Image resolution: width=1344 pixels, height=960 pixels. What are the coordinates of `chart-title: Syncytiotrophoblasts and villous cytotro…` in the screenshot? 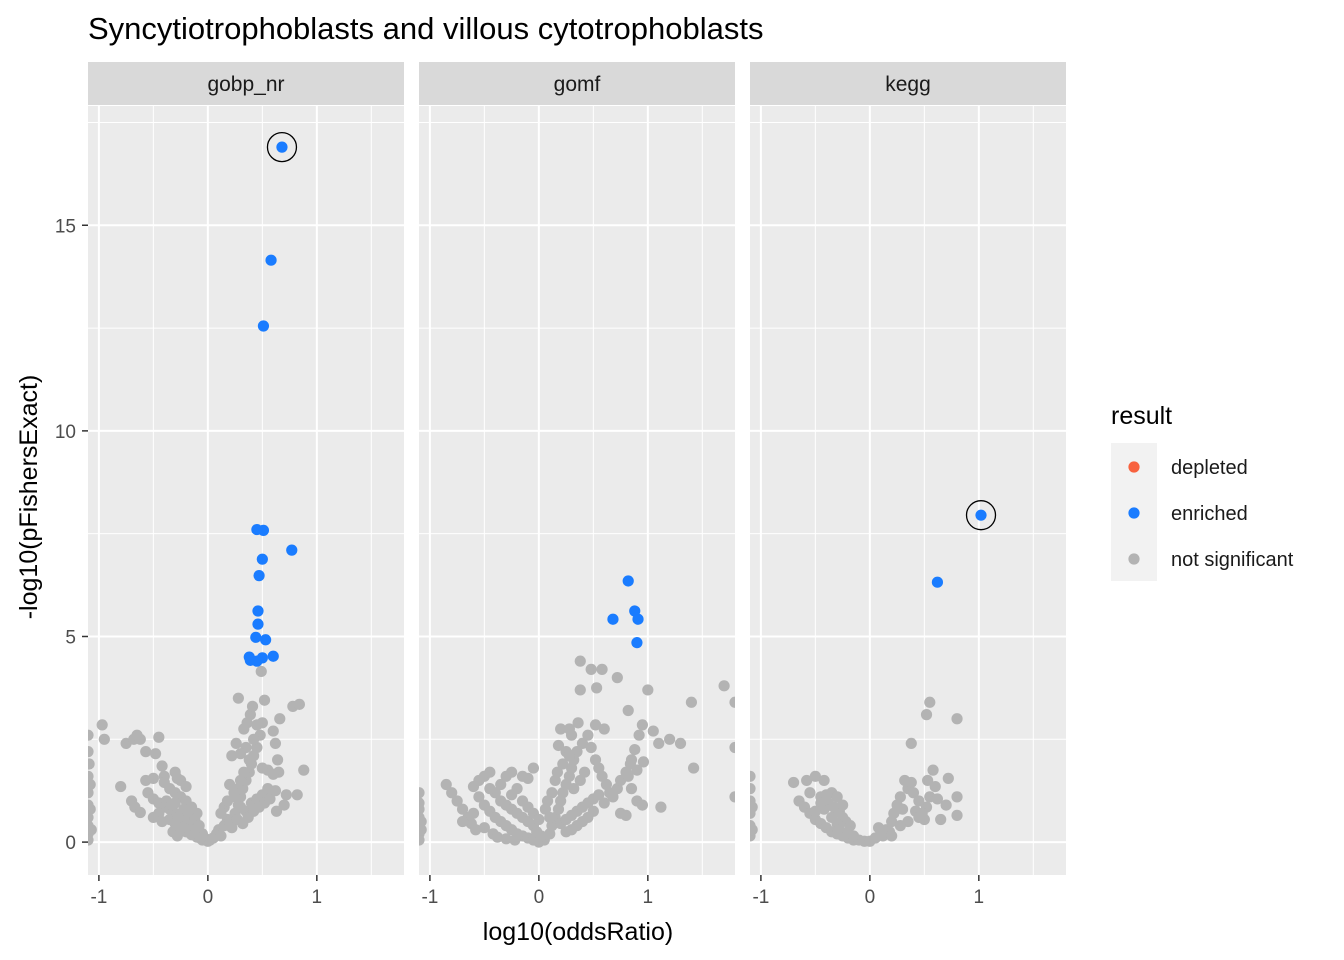 It's located at (425, 28).